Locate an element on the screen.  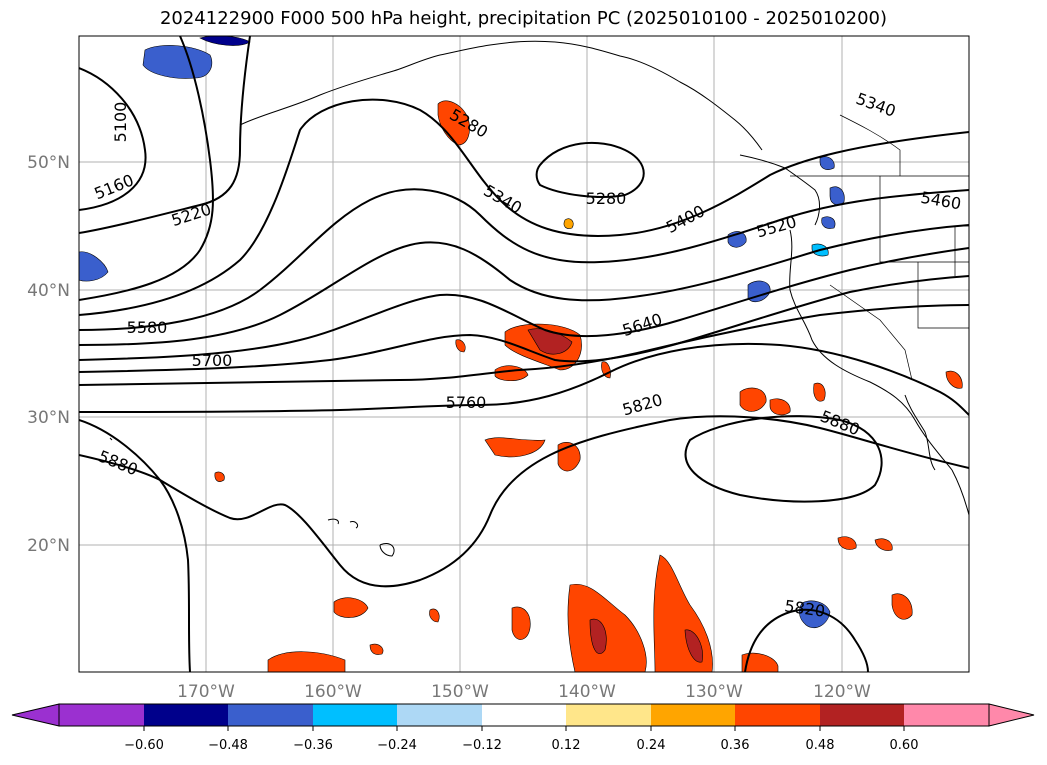
contour-label: 5580 is located at coordinates (147, 327).